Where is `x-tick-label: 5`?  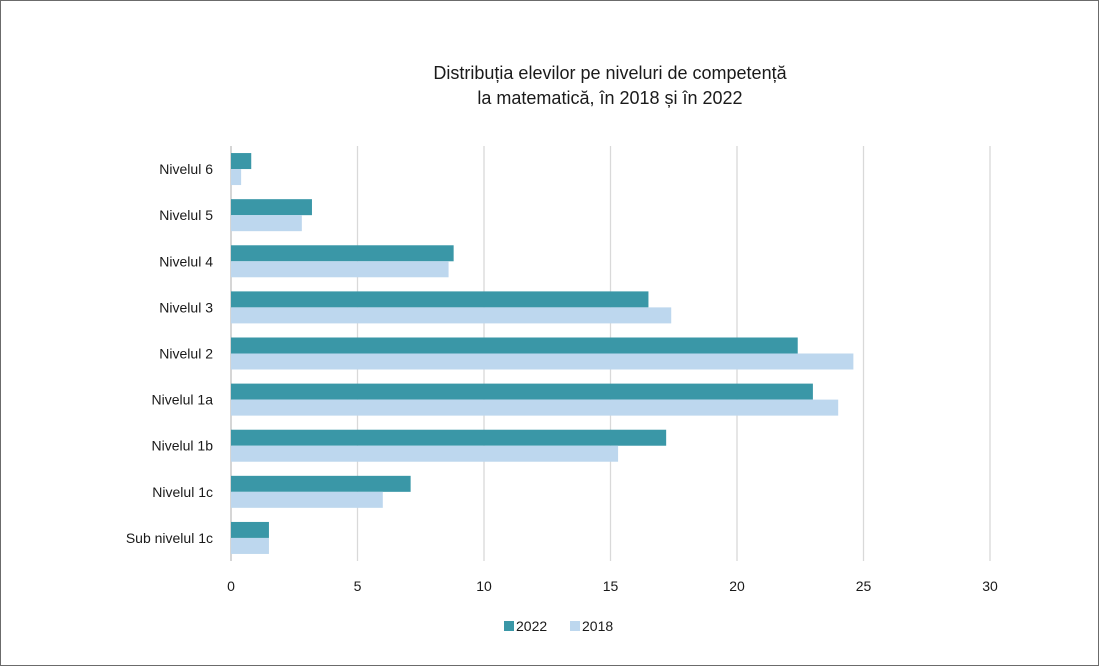 x-tick-label: 5 is located at coordinates (358, 586).